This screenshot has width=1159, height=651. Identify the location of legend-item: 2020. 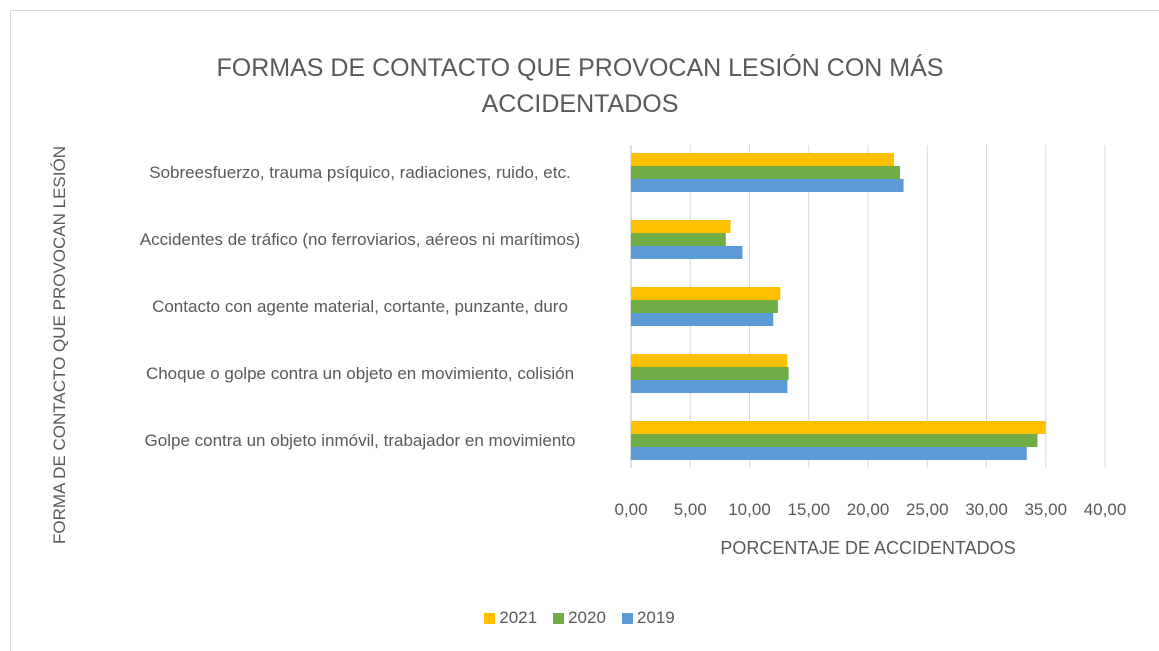
(579, 618).